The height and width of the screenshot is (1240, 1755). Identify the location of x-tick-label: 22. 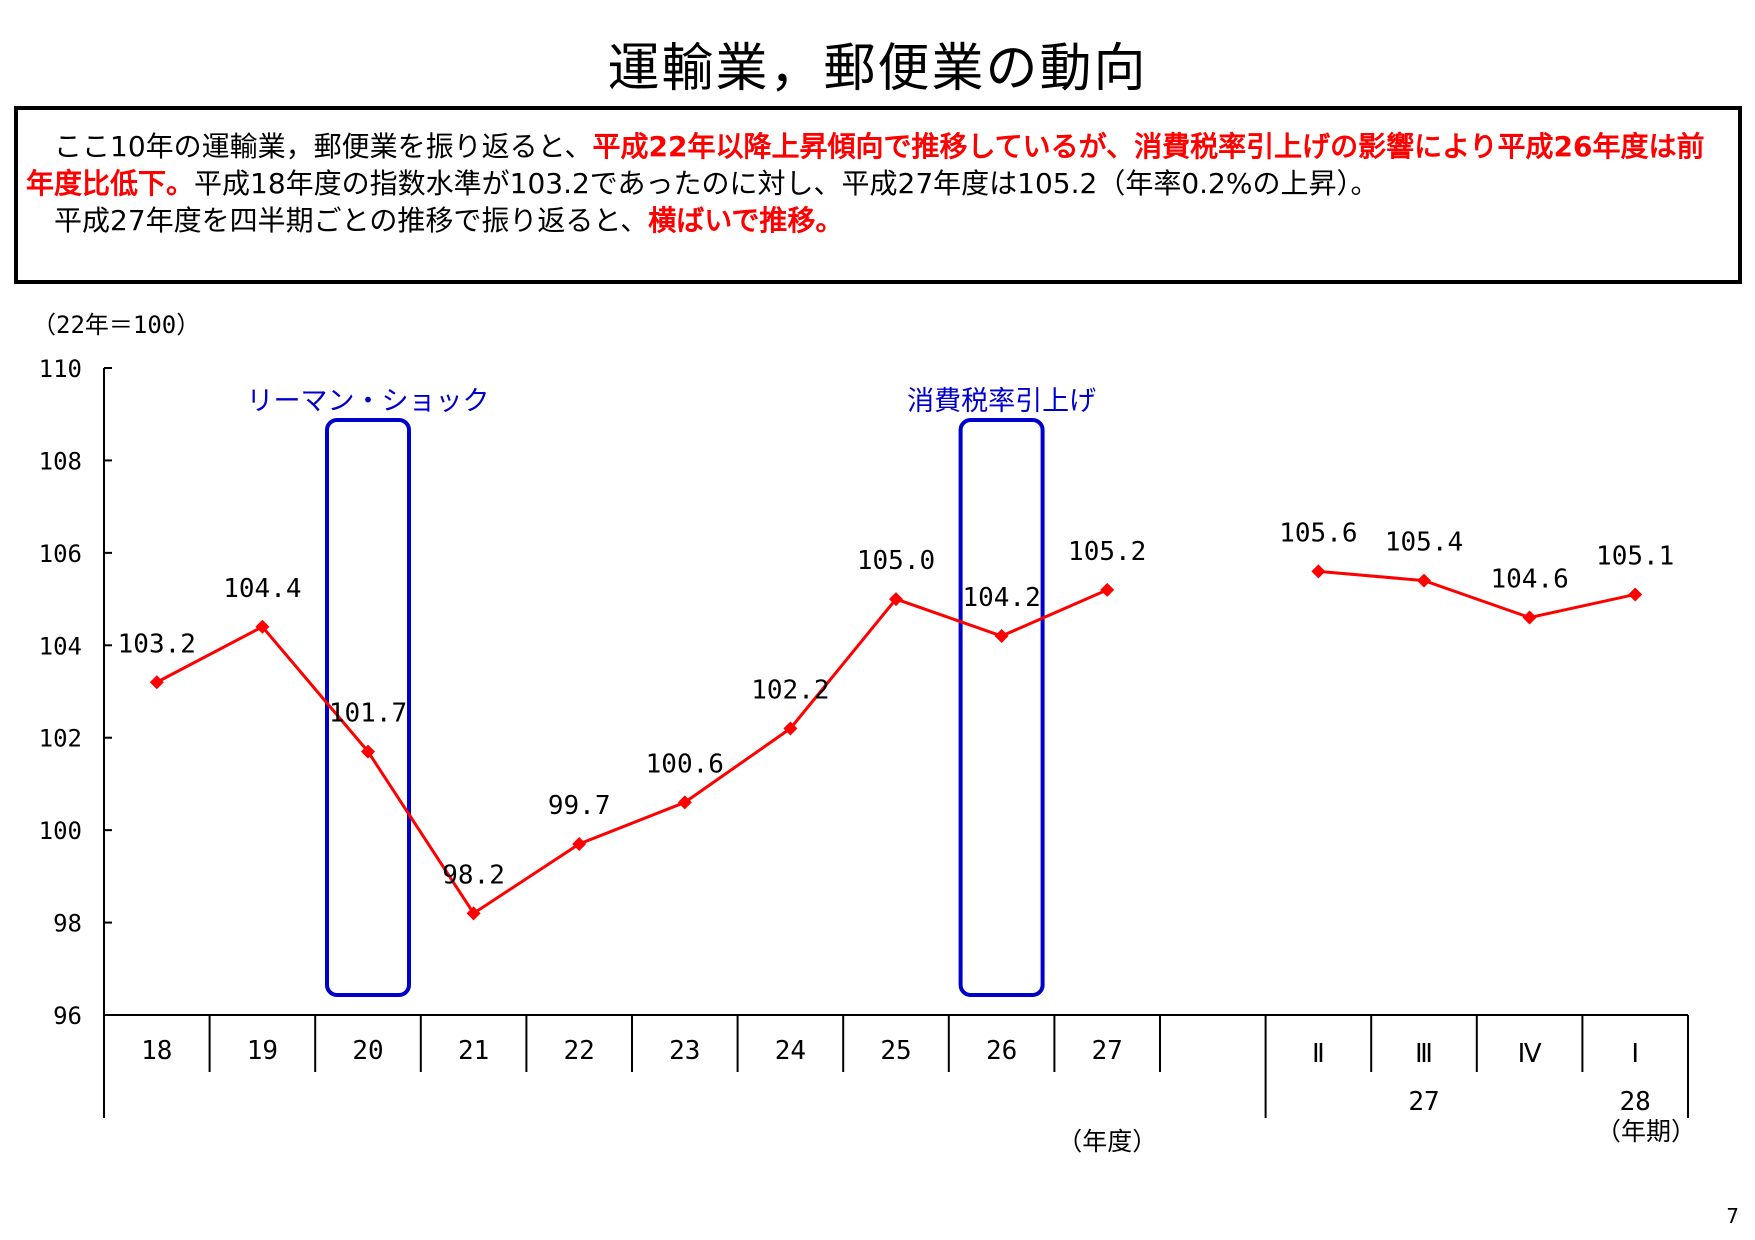
(579, 1051).